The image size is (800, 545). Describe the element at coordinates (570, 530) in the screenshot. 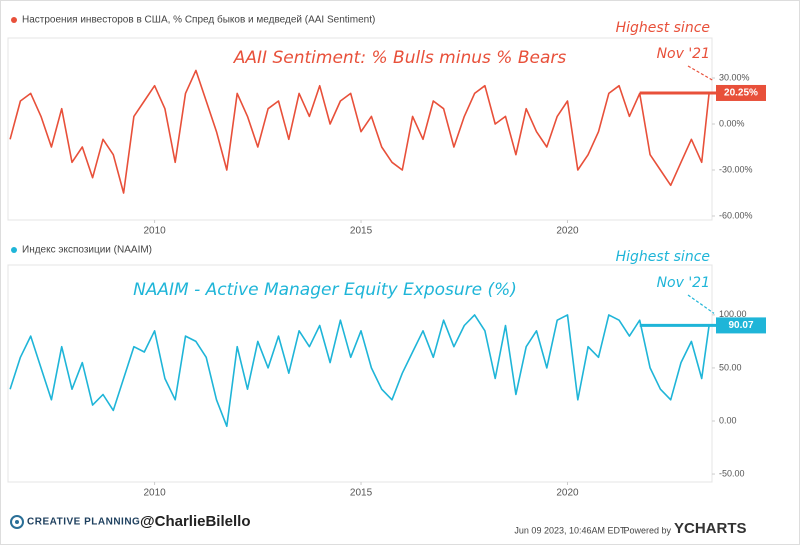

I see `timestamp: Jun 09 2023, 10:46AM EDT.` at that location.